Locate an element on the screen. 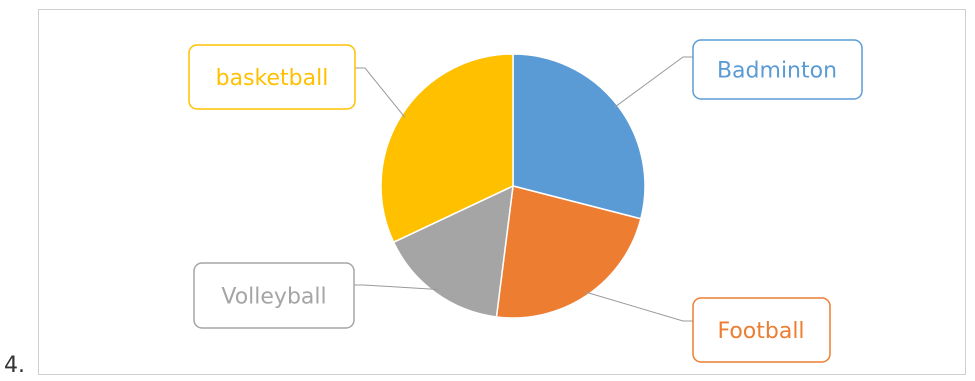 The image size is (975, 381). leader-line-football is located at coordinates (638, 306).